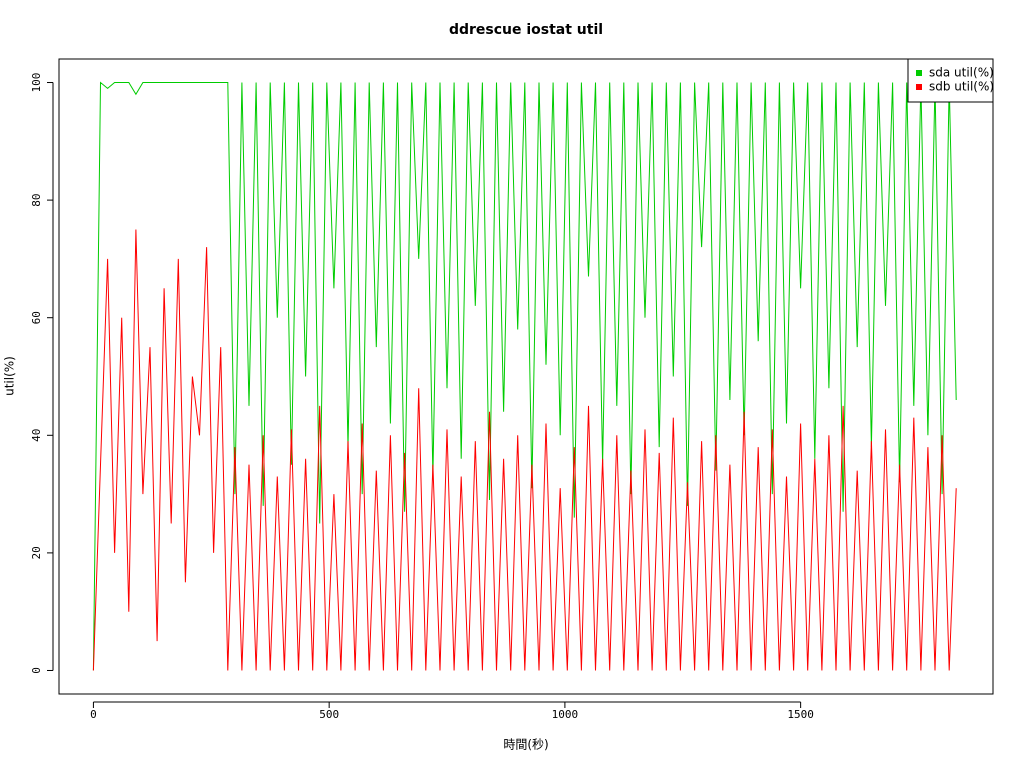 The image size is (1024, 768). I want to click on x-tick-label: 1000, so click(565, 714).